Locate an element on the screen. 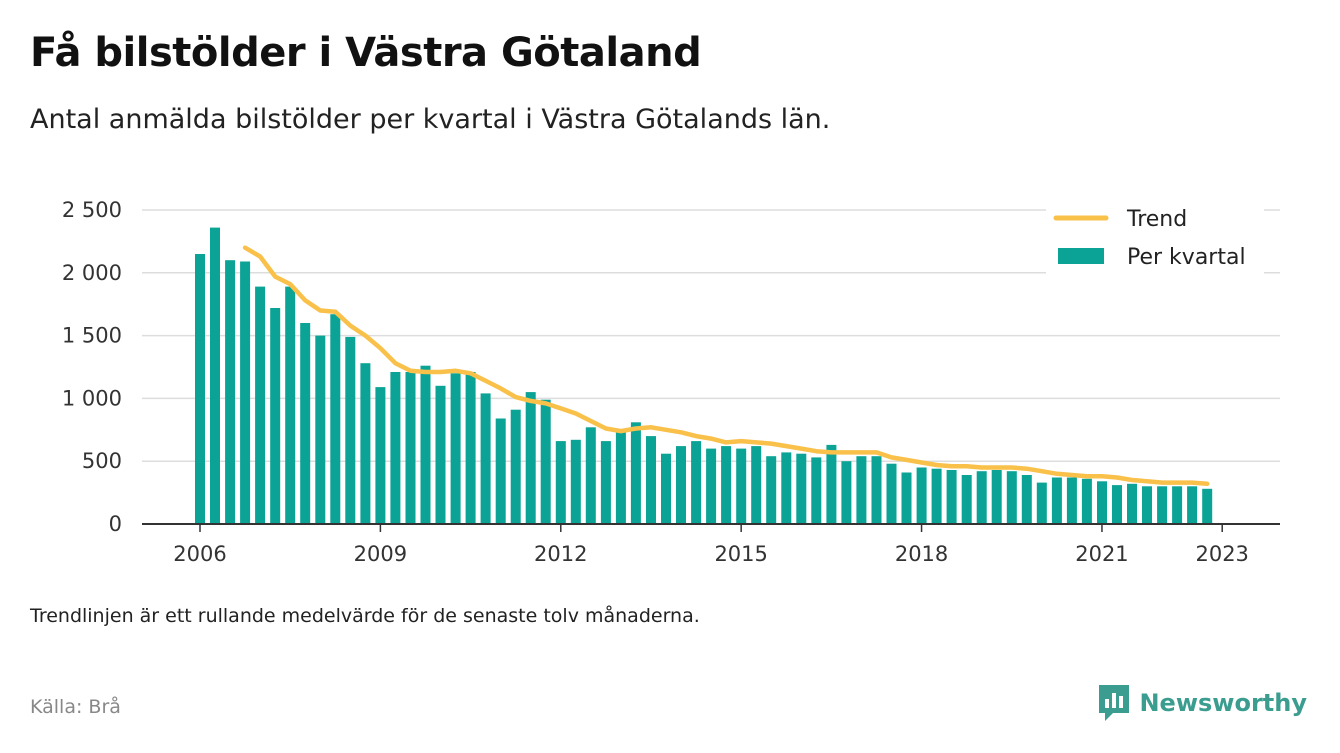  brand-name: Newsworthy is located at coordinates (1223, 703).